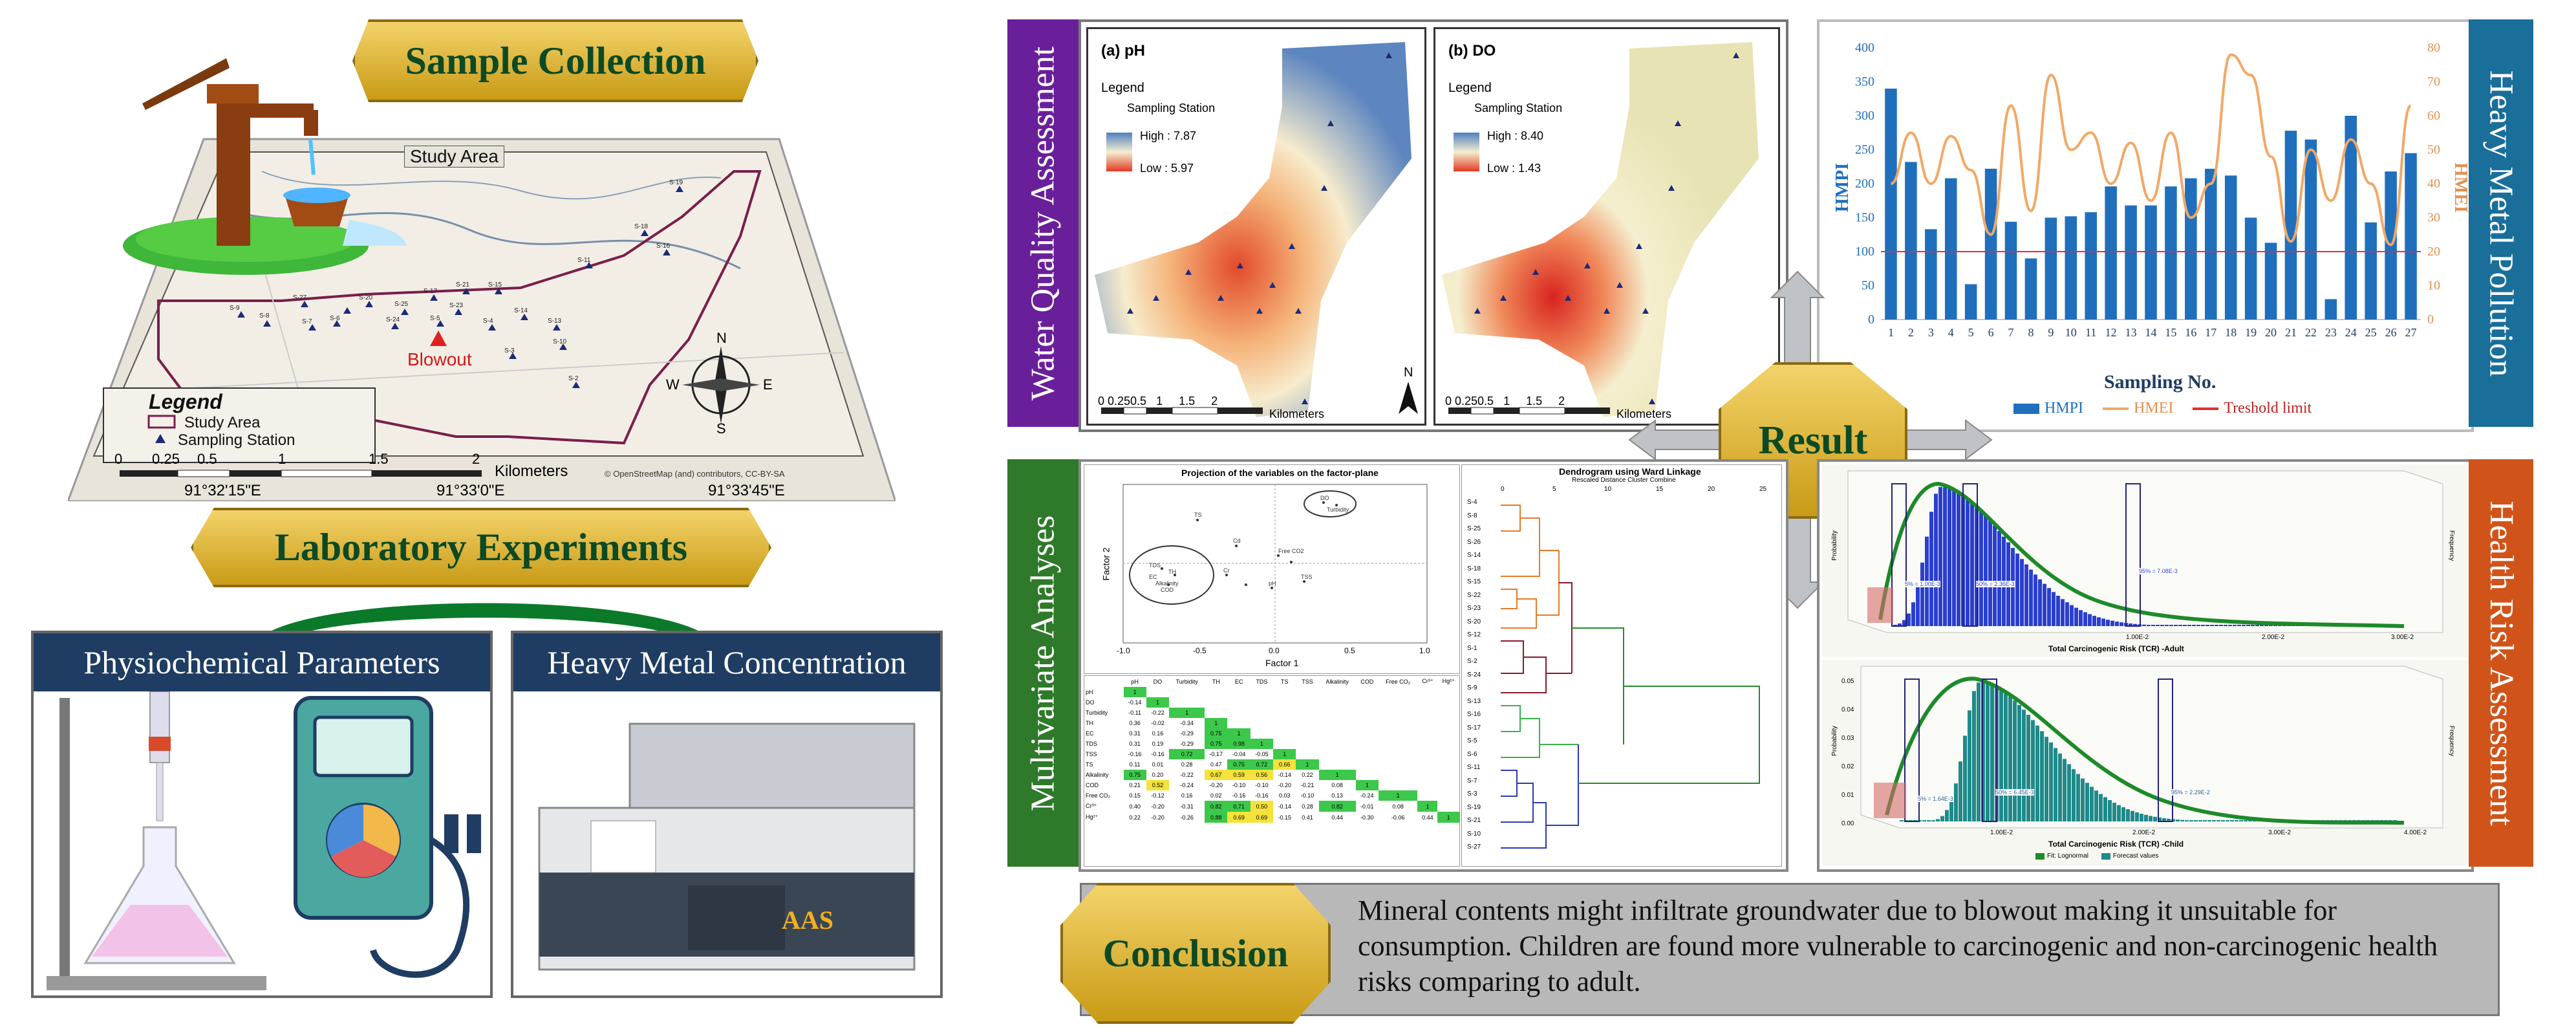 This screenshot has height=1031, width=2576. Describe the element at coordinates (1135, 764) in the screenshot. I see `corr-cell: 0.11` at that location.